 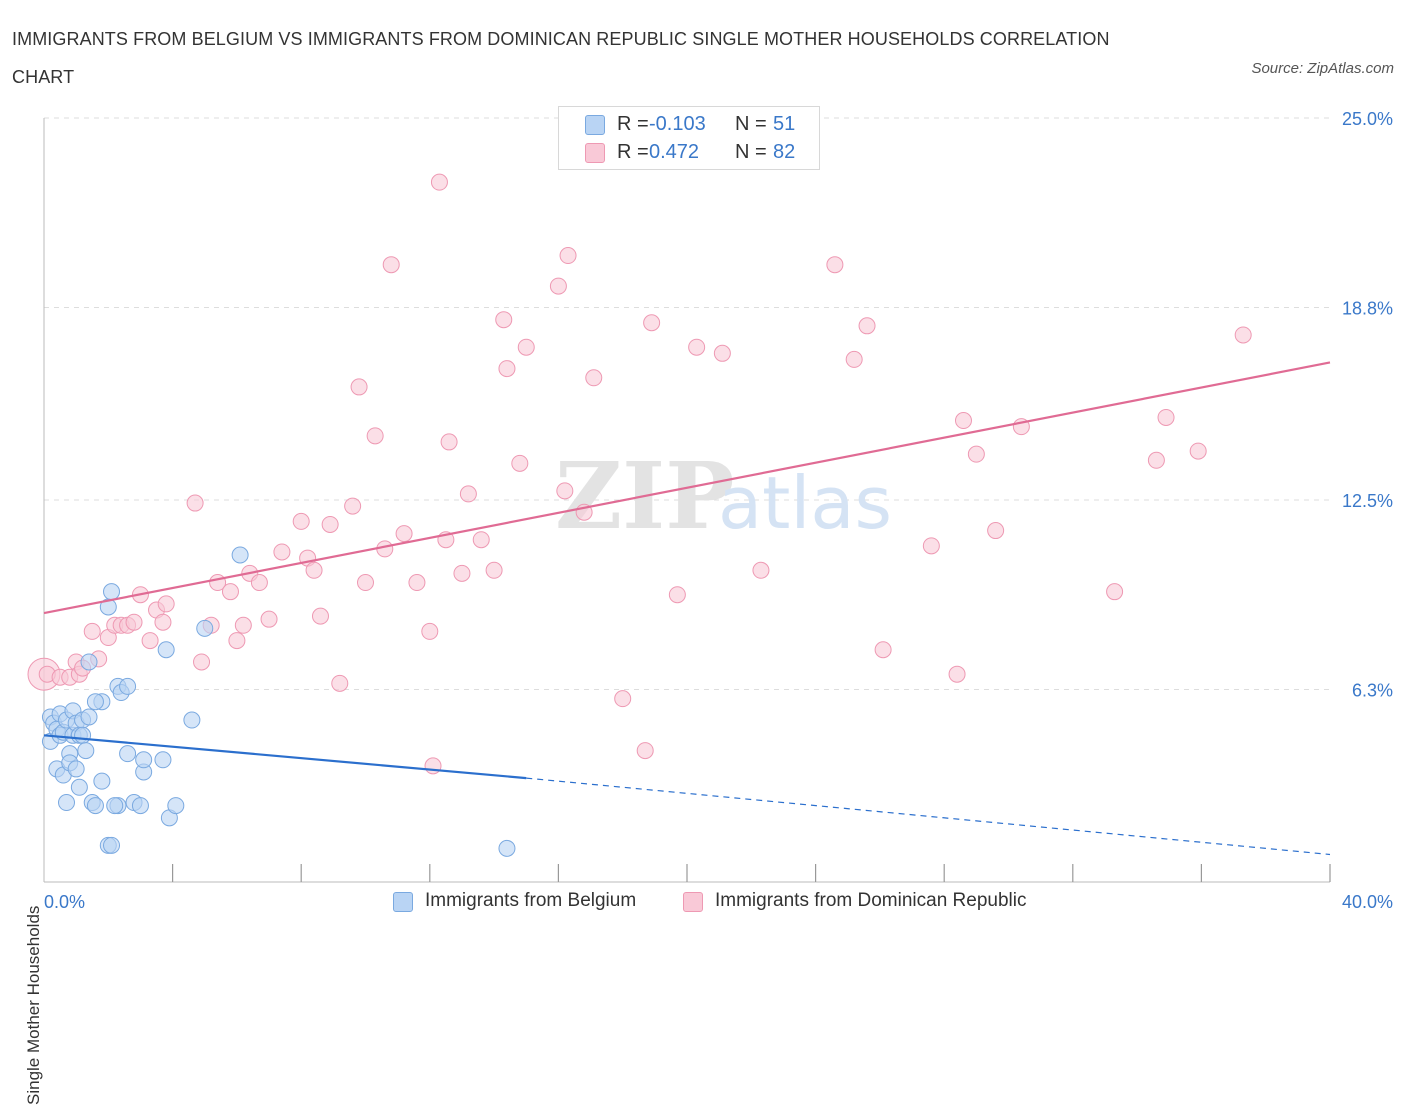 I want to click on legend-row-belgium: R = -0.103 N = 51, so click(x=689, y=125).